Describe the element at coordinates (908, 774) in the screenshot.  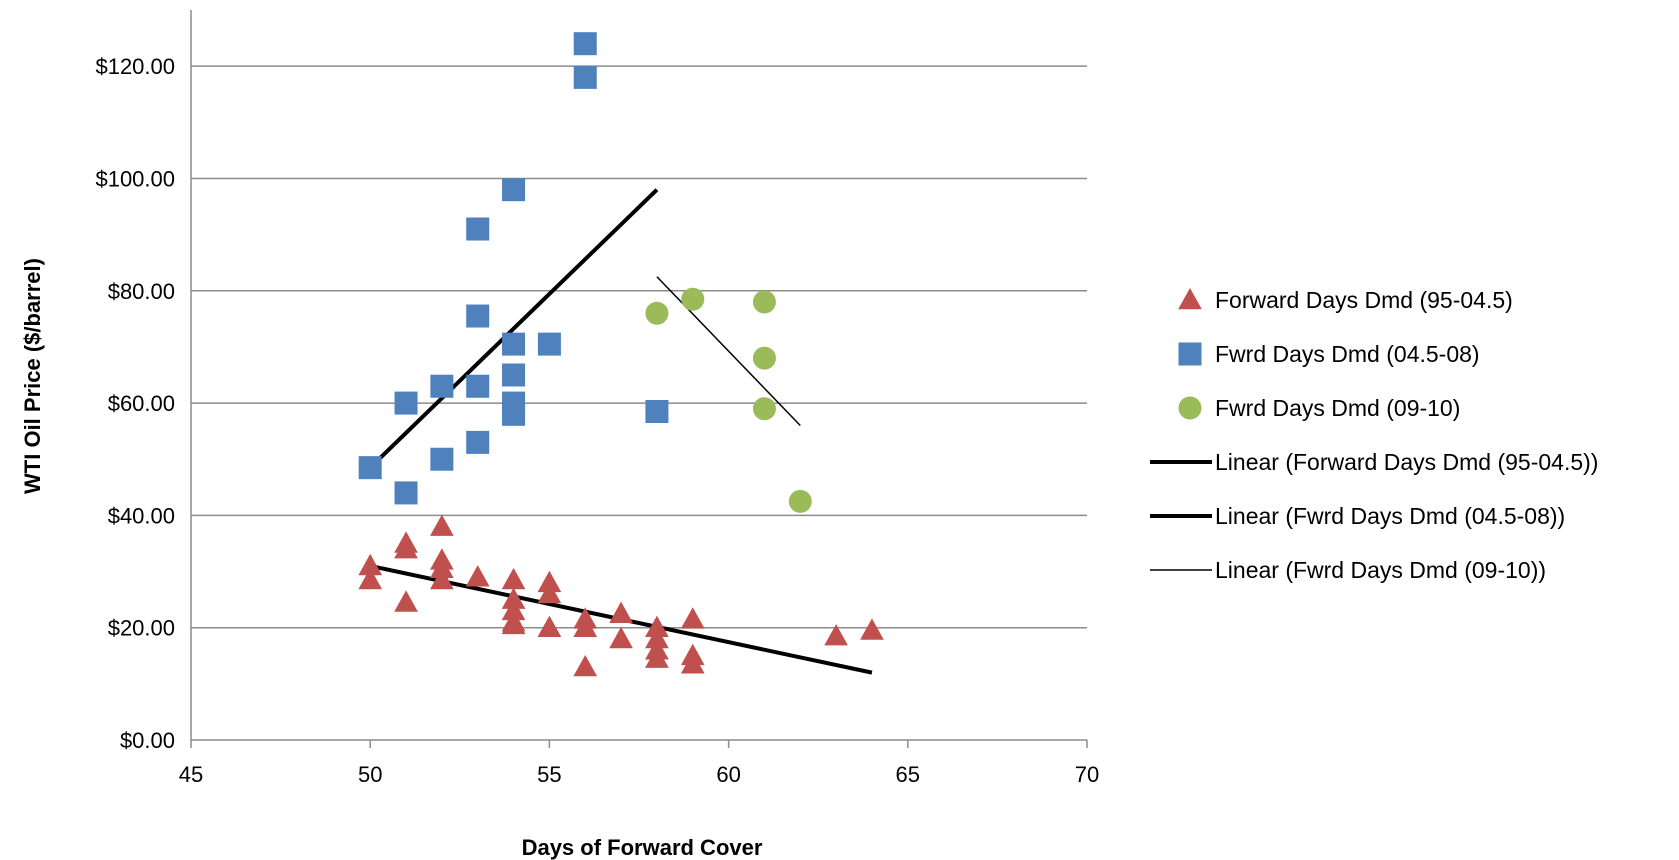
I see `x-tick-label: 65` at that location.